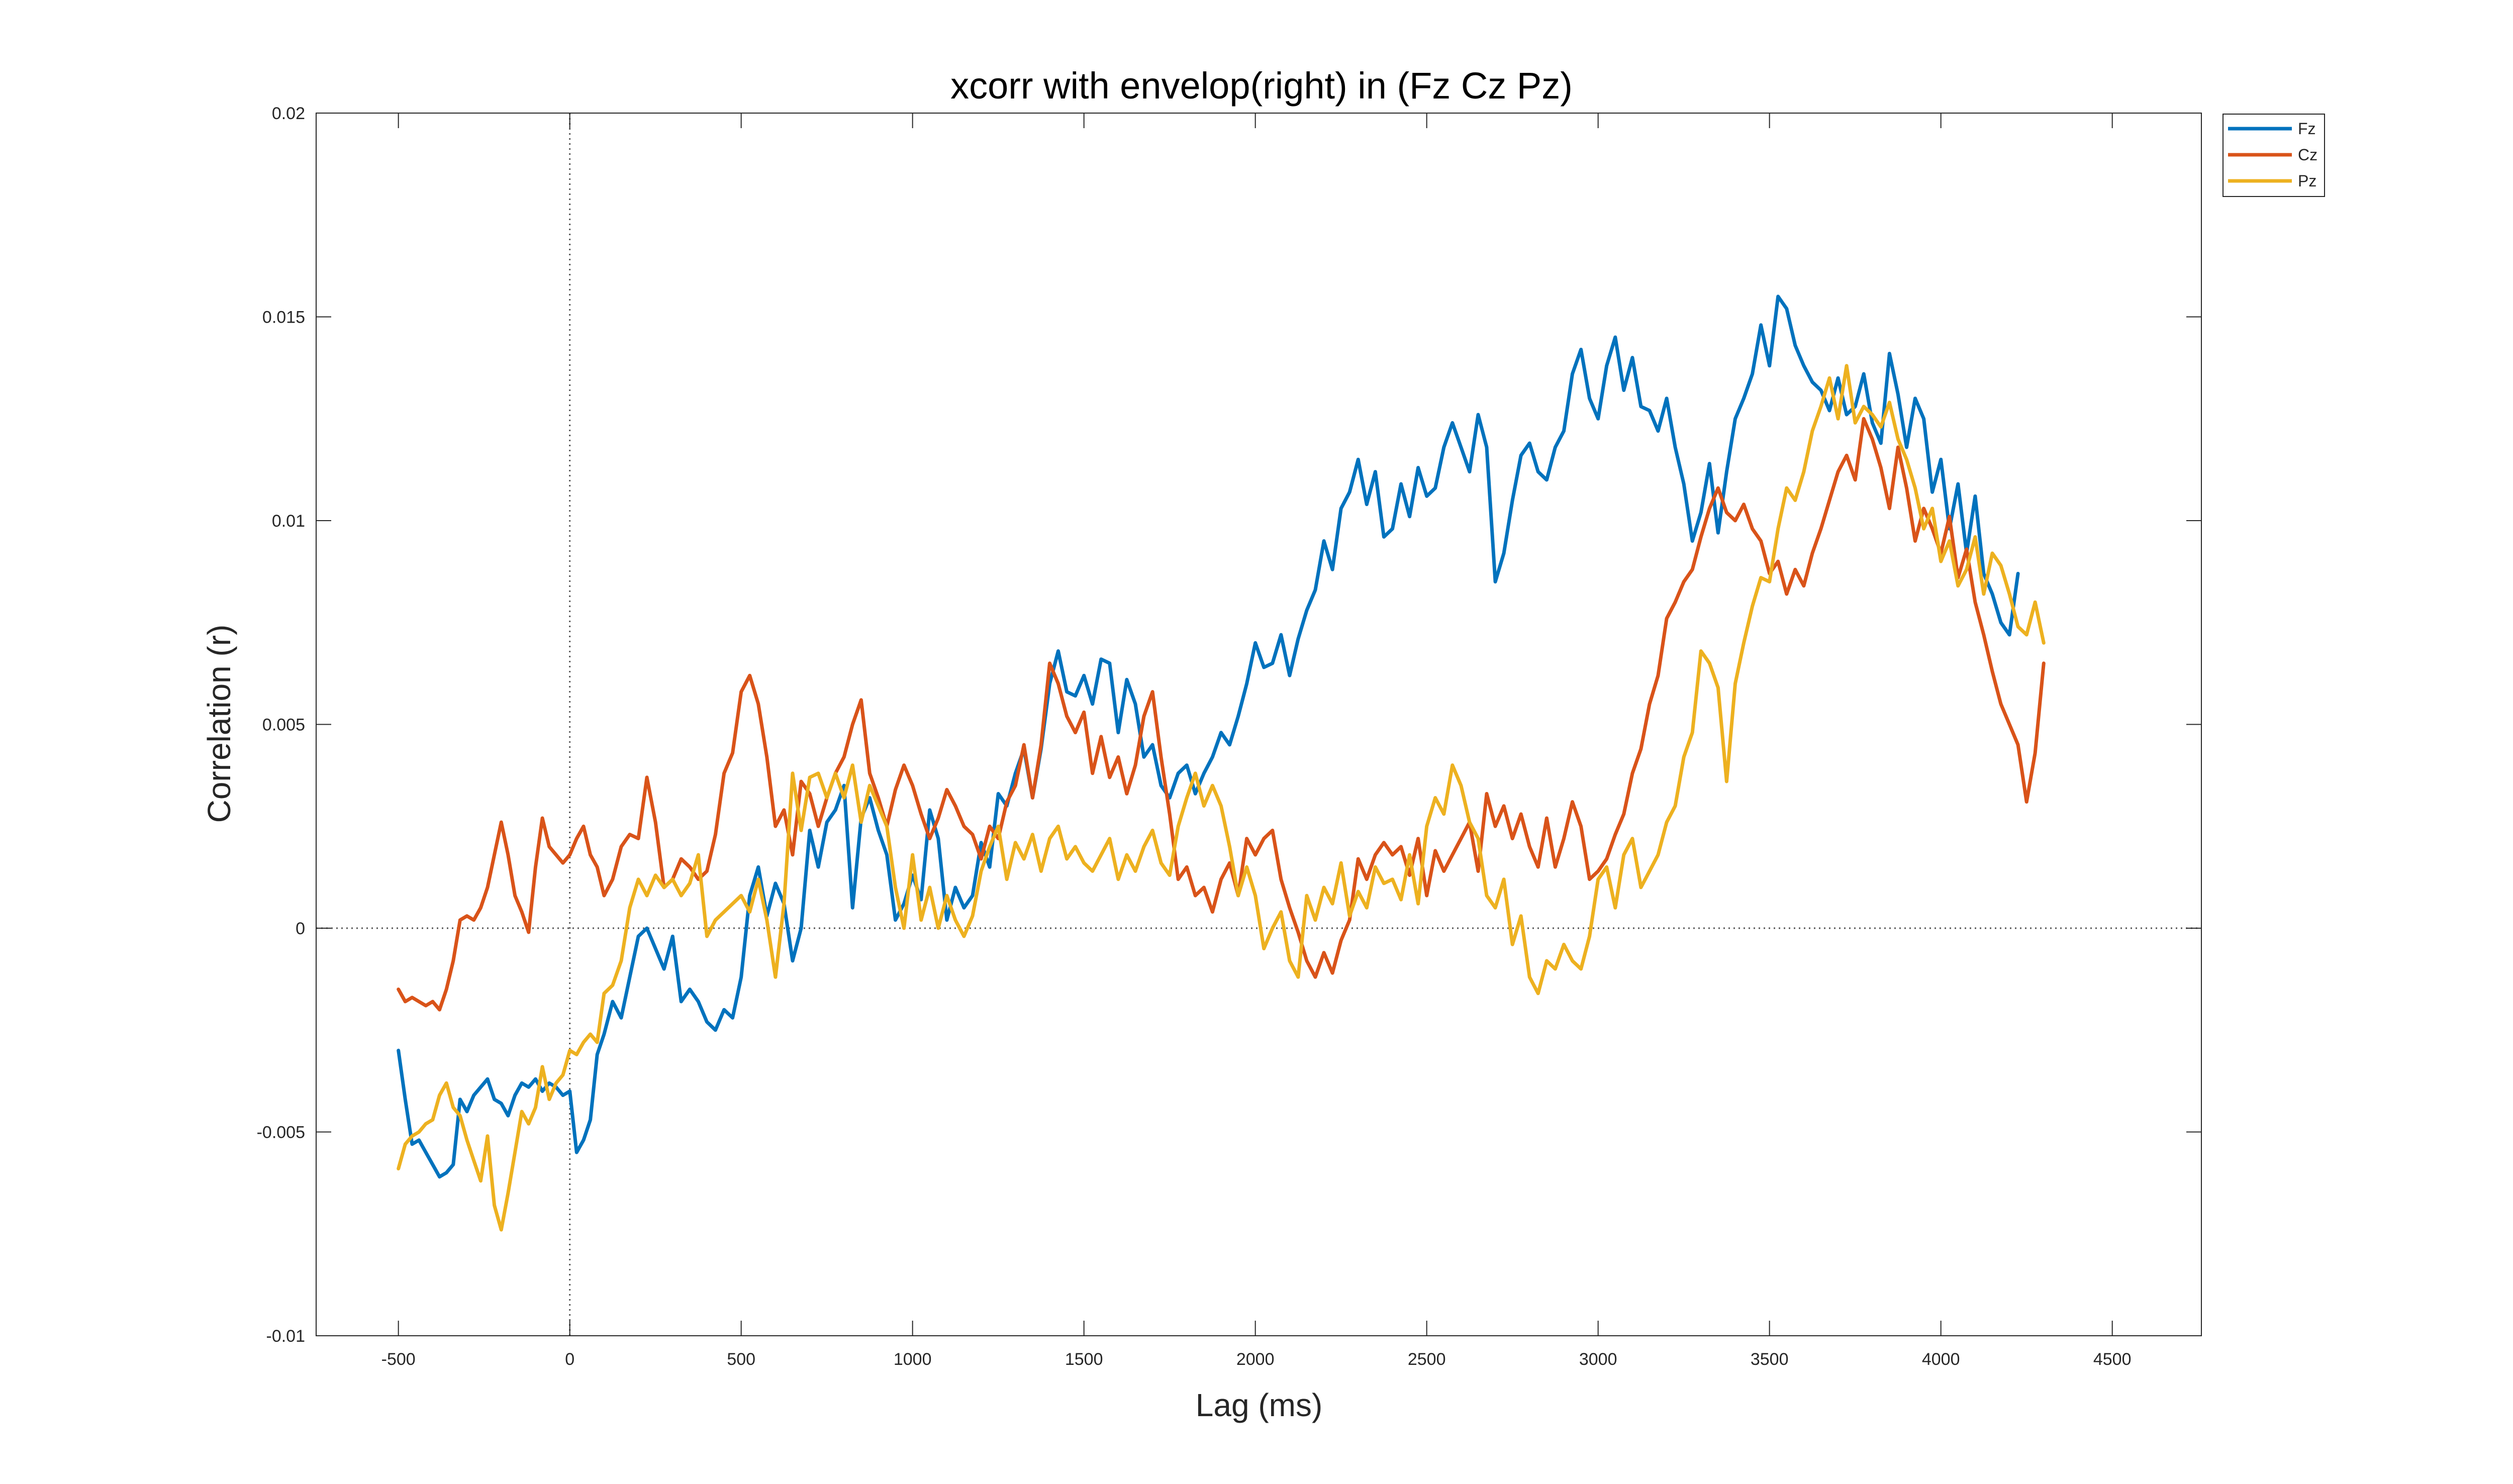 The image size is (2513, 1484). I want to click on legend-label-fz: Fz, so click(2307, 129).